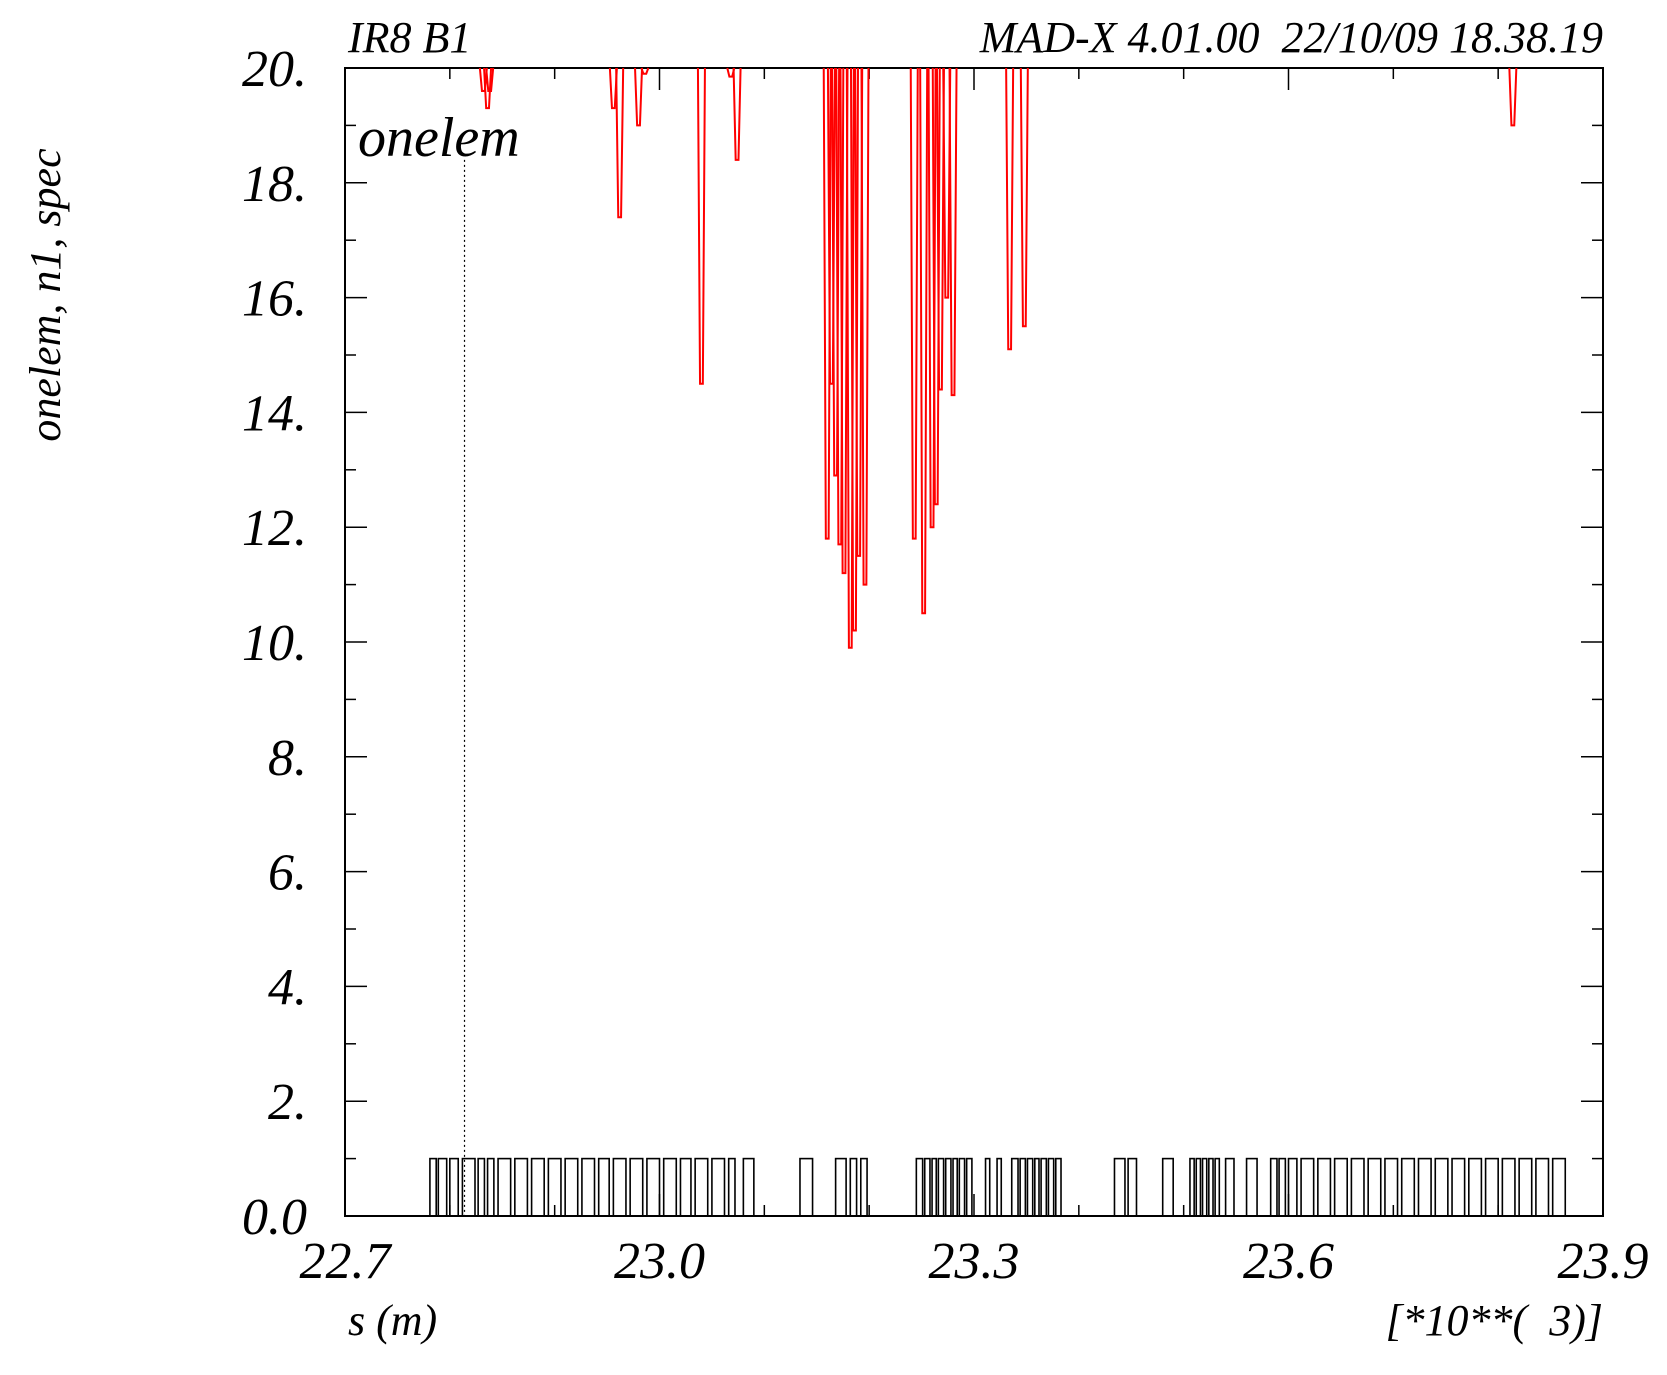  What do you see at coordinates (409, 37) in the screenshot?
I see `header-left-label: IR8 B1` at bounding box center [409, 37].